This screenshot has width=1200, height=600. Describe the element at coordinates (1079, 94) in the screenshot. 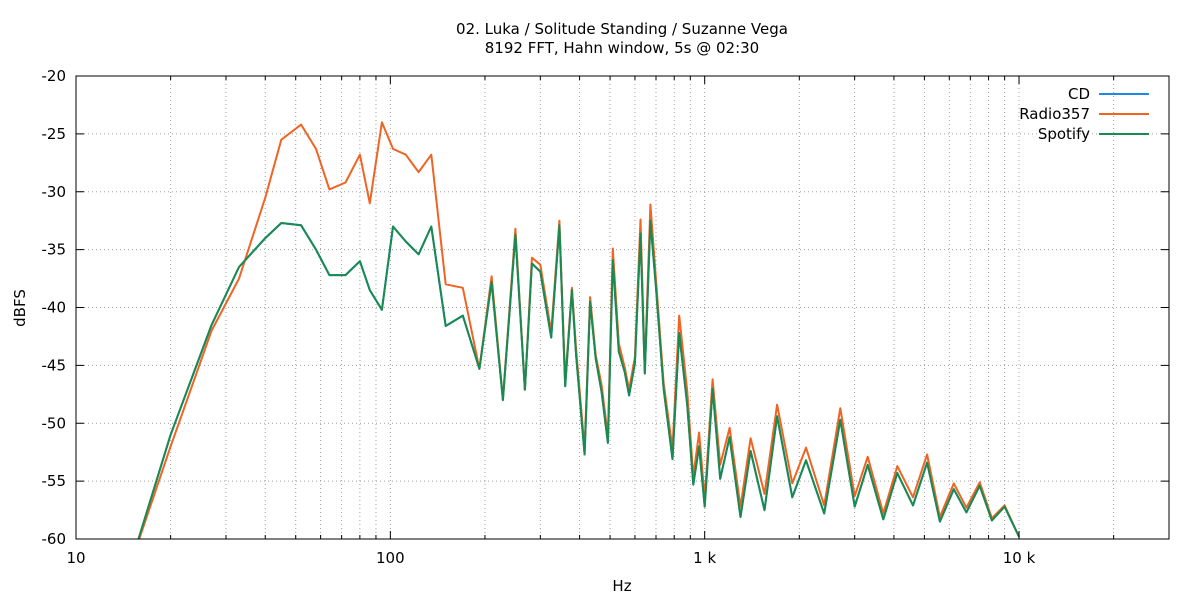

I see `legend-label: CD` at that location.